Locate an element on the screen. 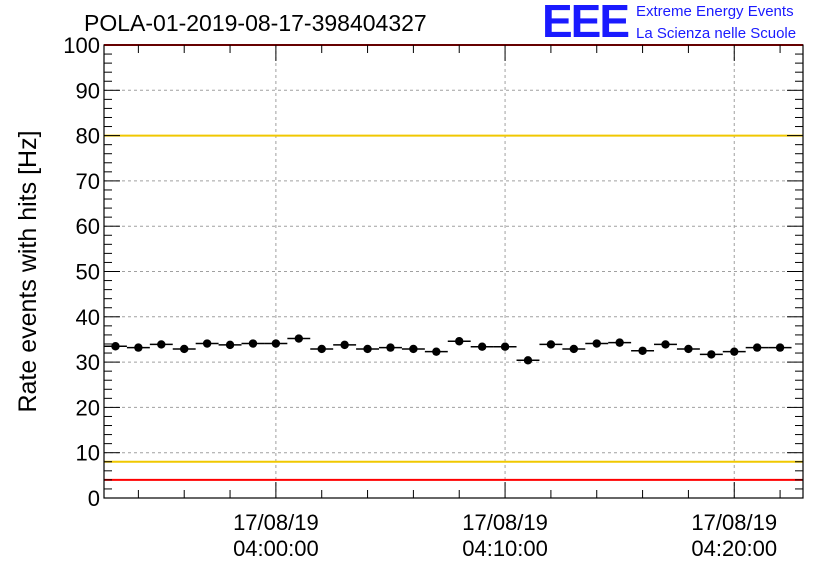 Image resolution: width=836 pixels, height=572 pixels. x-tick-label-time: 04:10:00 is located at coordinates (505, 548).